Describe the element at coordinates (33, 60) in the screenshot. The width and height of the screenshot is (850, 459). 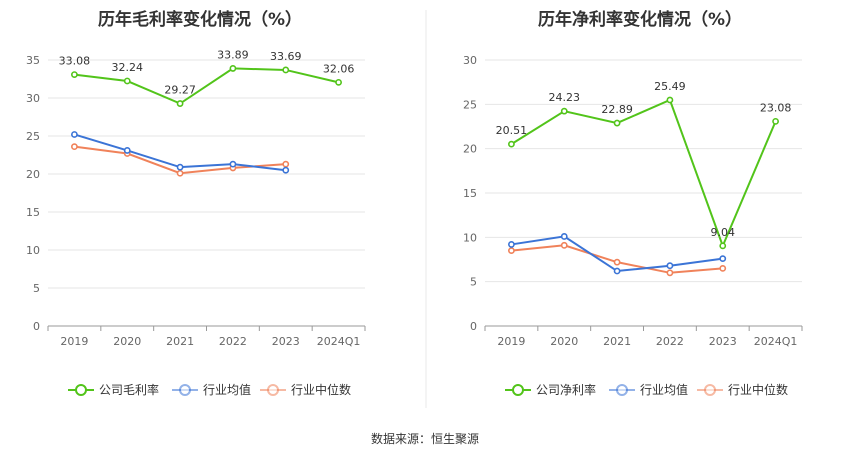
I see `y-tick-label: 35` at that location.